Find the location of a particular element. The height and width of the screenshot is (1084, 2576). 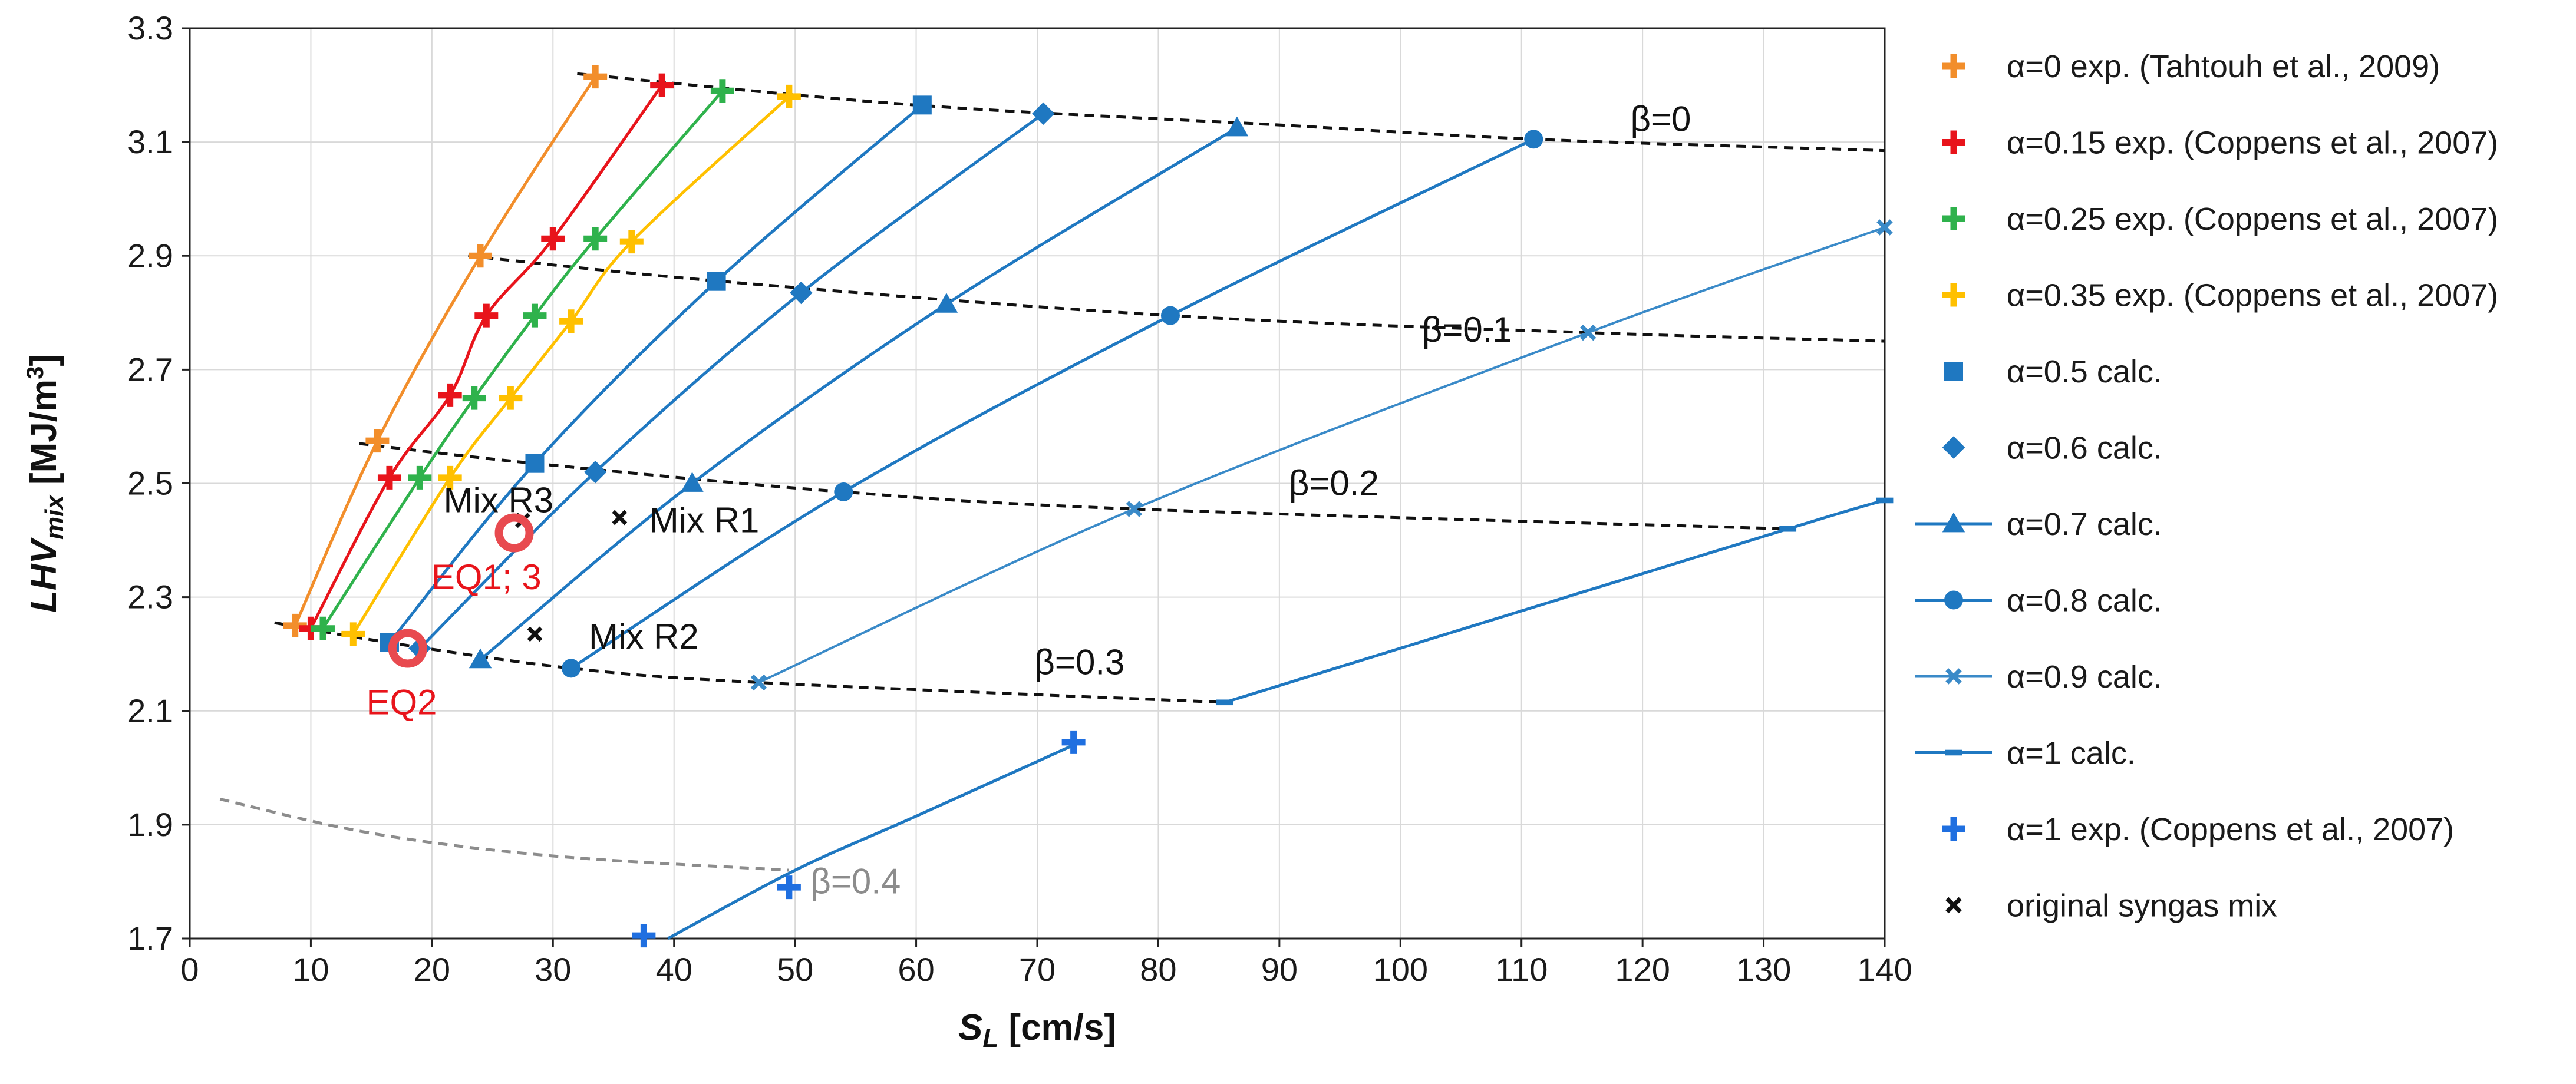

x-axis-title-main: S is located at coordinates (970, 1028).